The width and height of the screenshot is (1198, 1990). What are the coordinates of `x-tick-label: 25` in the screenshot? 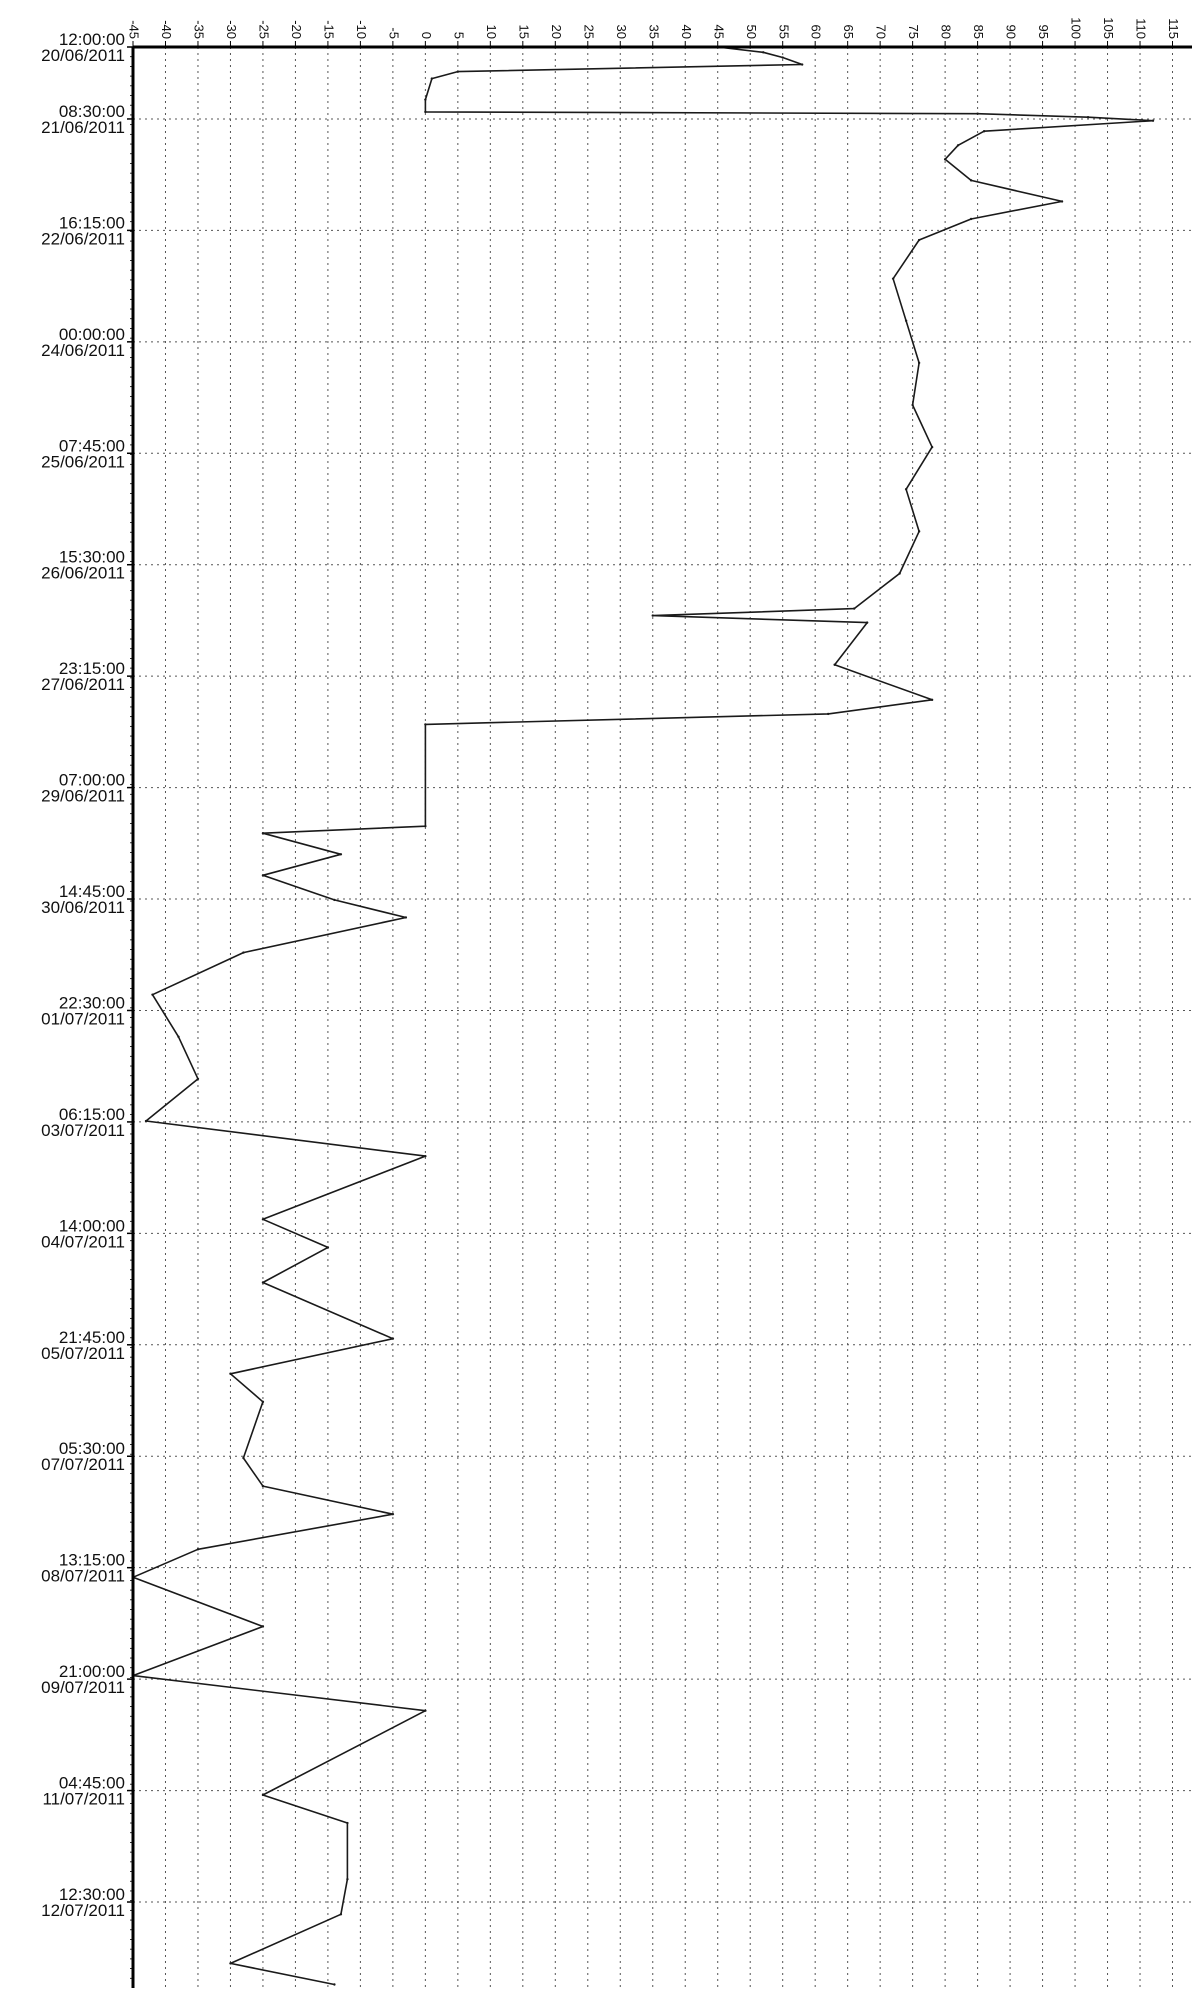 It's located at (588, 32).